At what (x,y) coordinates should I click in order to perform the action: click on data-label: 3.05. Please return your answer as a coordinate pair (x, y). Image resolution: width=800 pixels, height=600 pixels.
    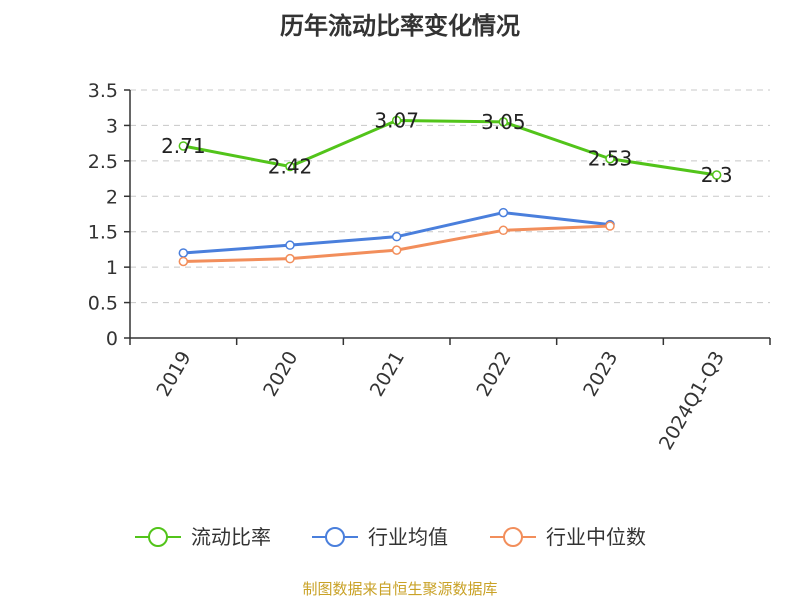
    Looking at the image, I should click on (503, 122).